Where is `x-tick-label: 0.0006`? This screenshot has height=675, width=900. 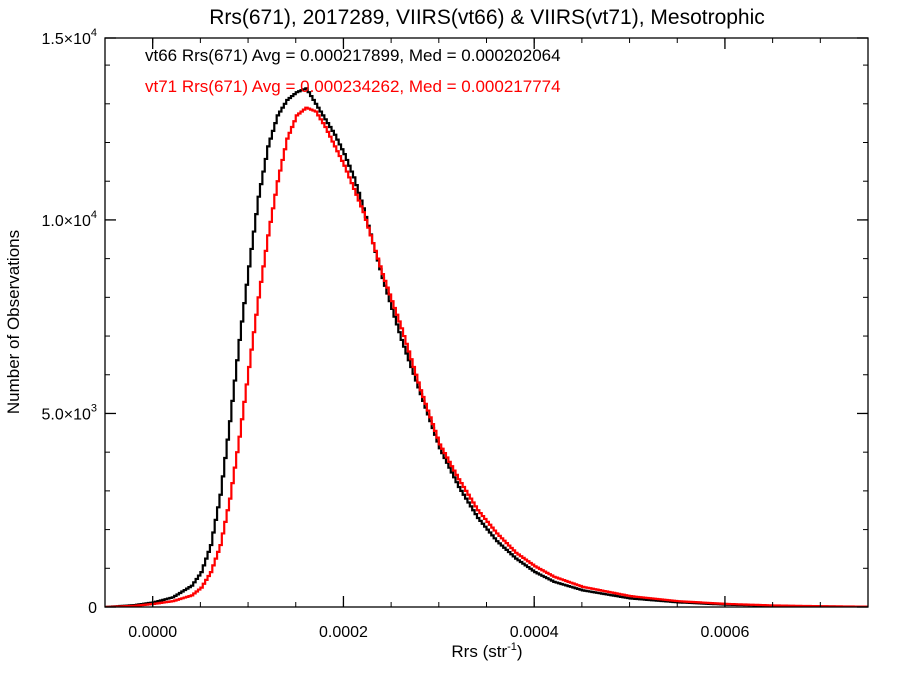 x-tick-label: 0.0006 is located at coordinates (724, 632).